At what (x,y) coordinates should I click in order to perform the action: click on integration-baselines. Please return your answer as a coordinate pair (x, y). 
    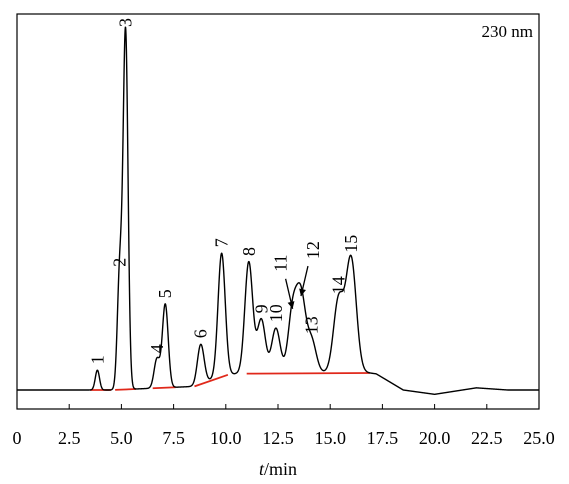
    Looking at the image, I should click on (230, 381).